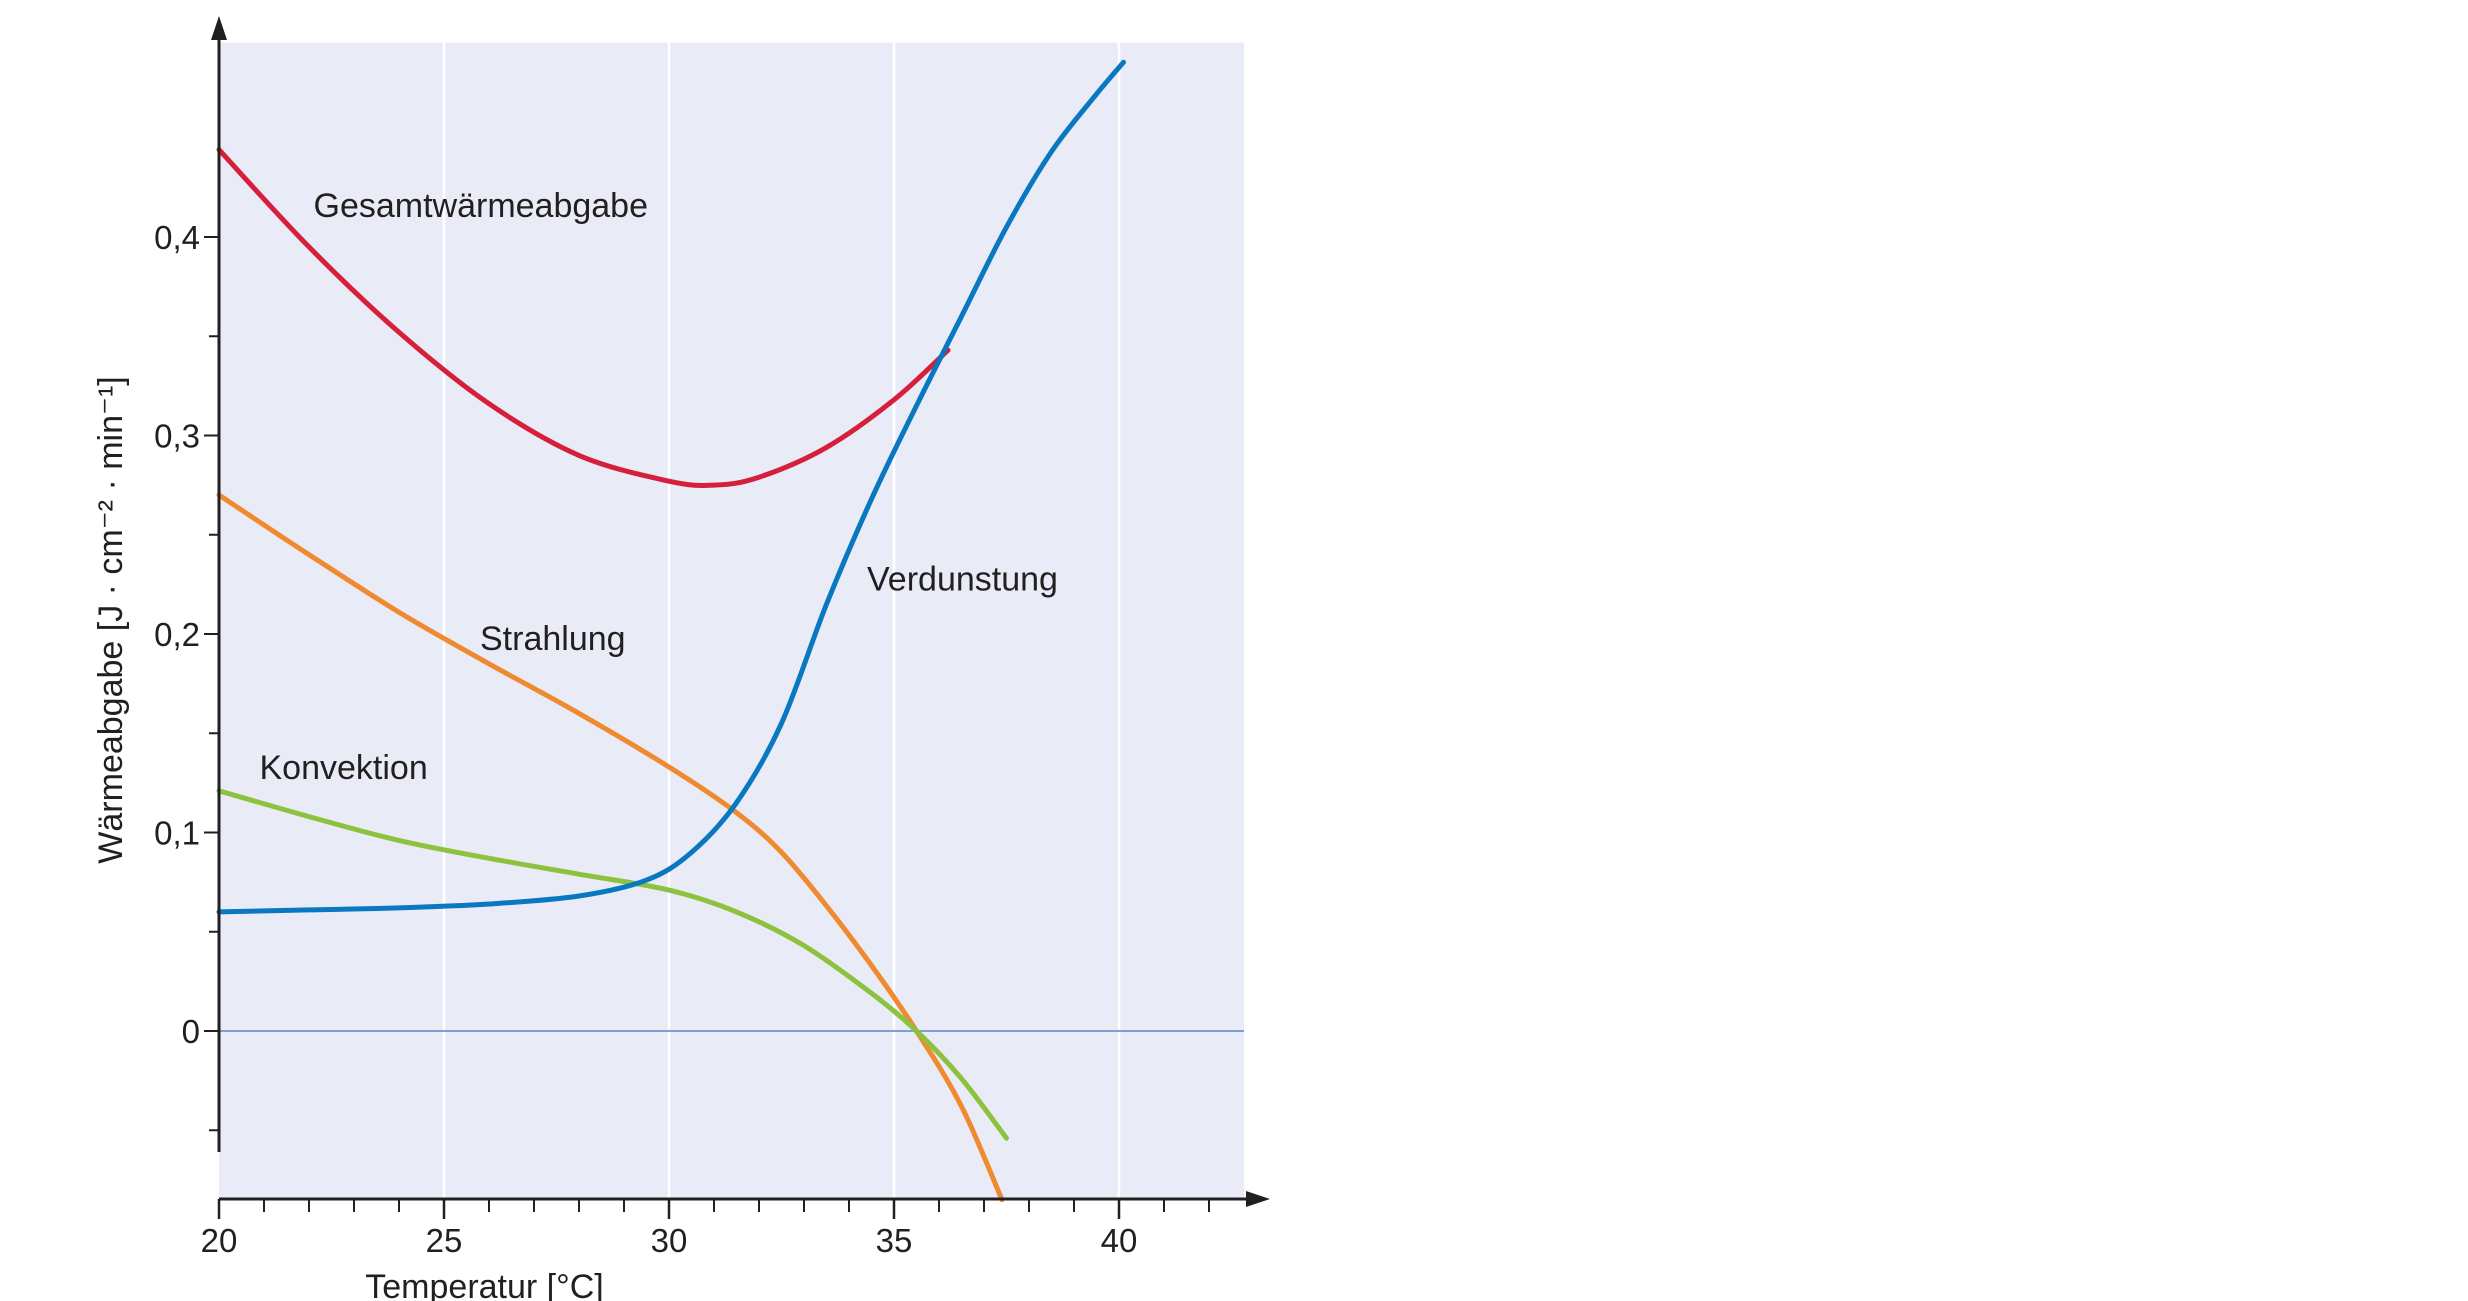 The width and height of the screenshot is (2468, 1301). What do you see at coordinates (177, 436) in the screenshot?
I see `y-tick-label: 0,3` at bounding box center [177, 436].